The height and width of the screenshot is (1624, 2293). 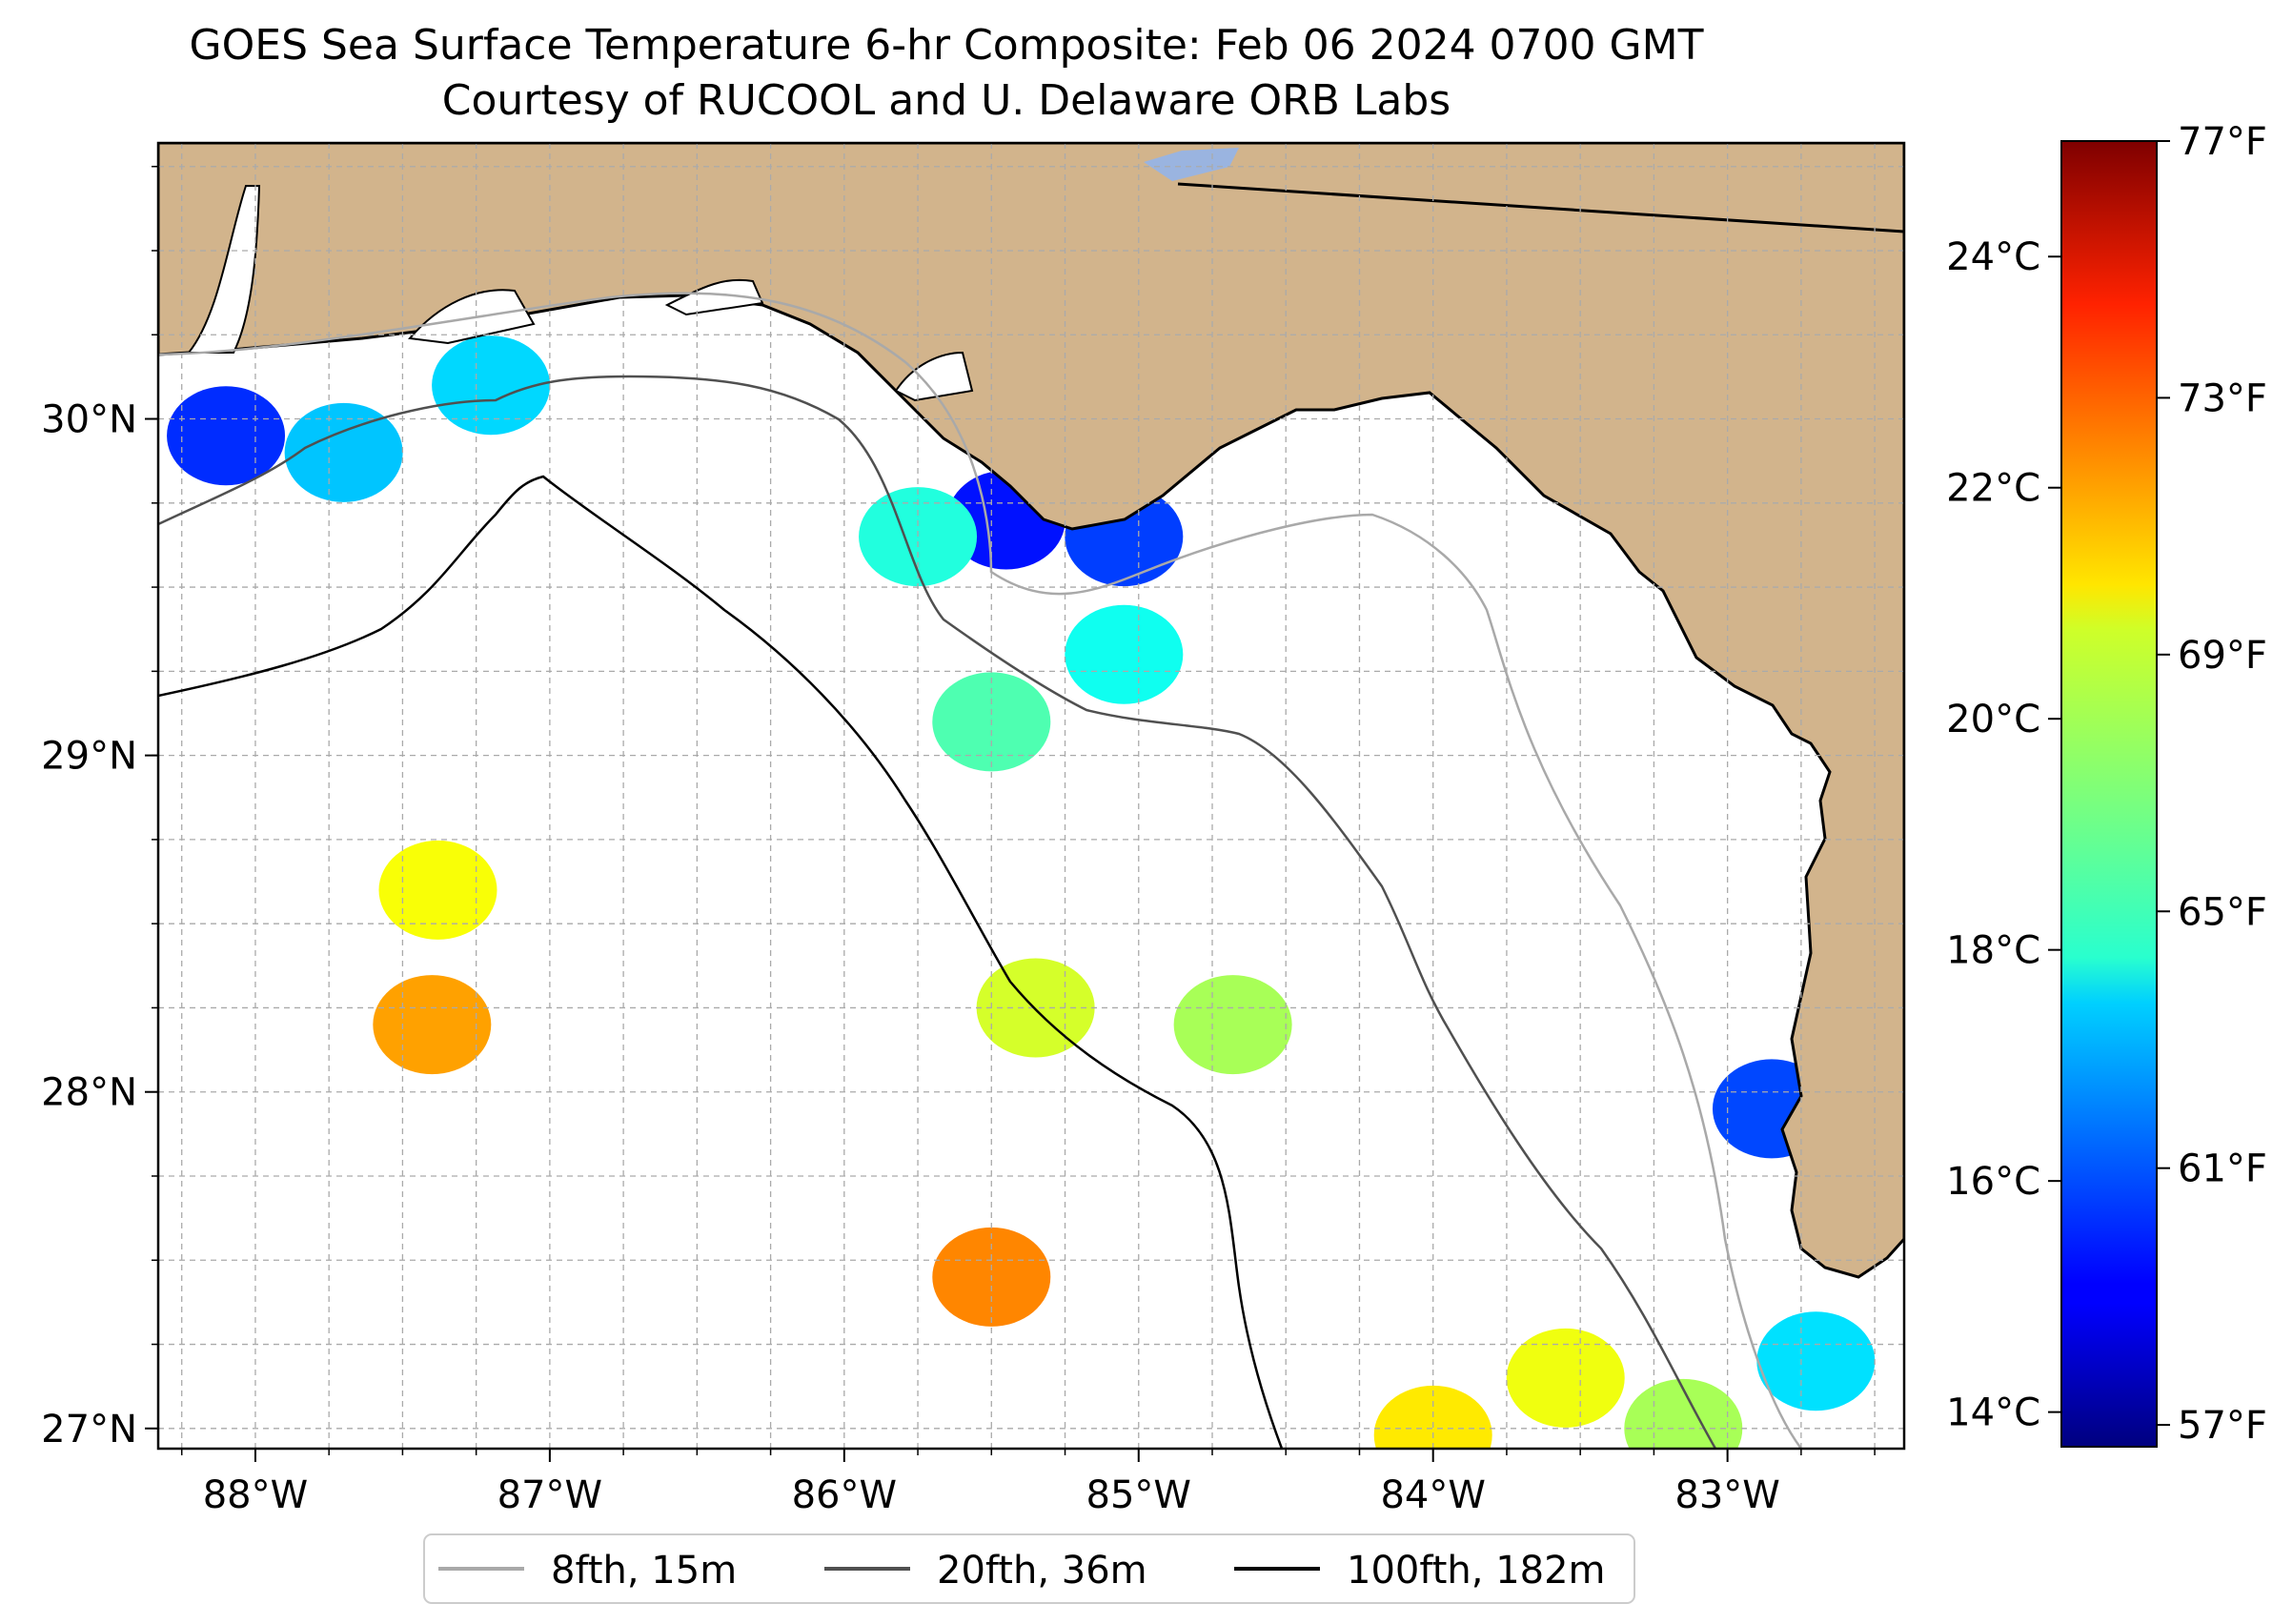 I want to click on lat-tick-label: 29°N, so click(x=89, y=757).